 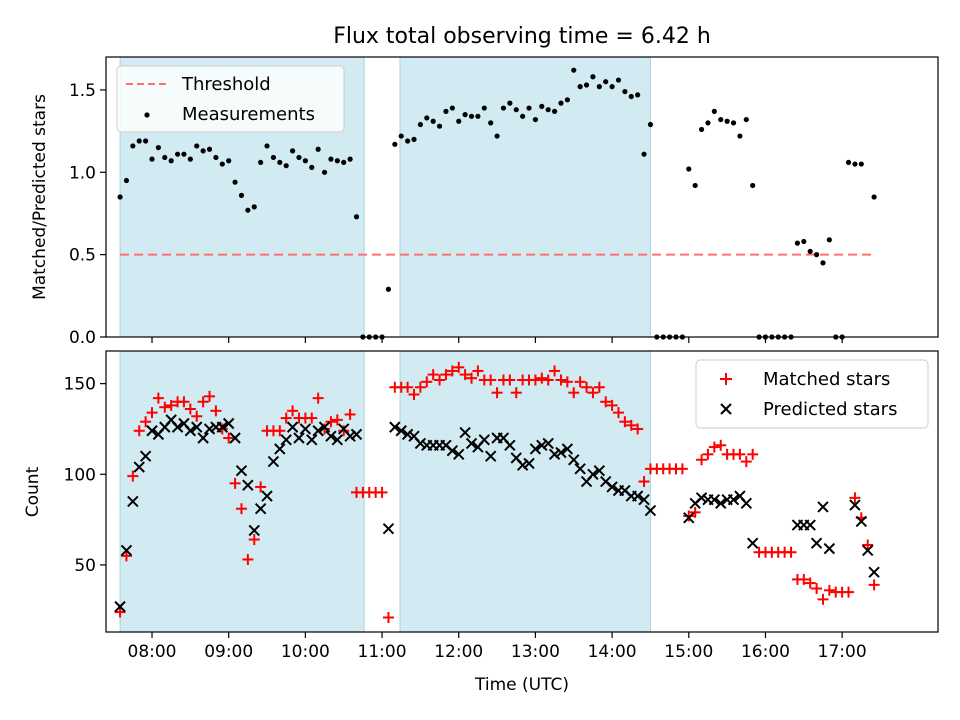 What do you see at coordinates (248, 114) in the screenshot?
I see `legend-measurements-label: Measurements` at bounding box center [248, 114].